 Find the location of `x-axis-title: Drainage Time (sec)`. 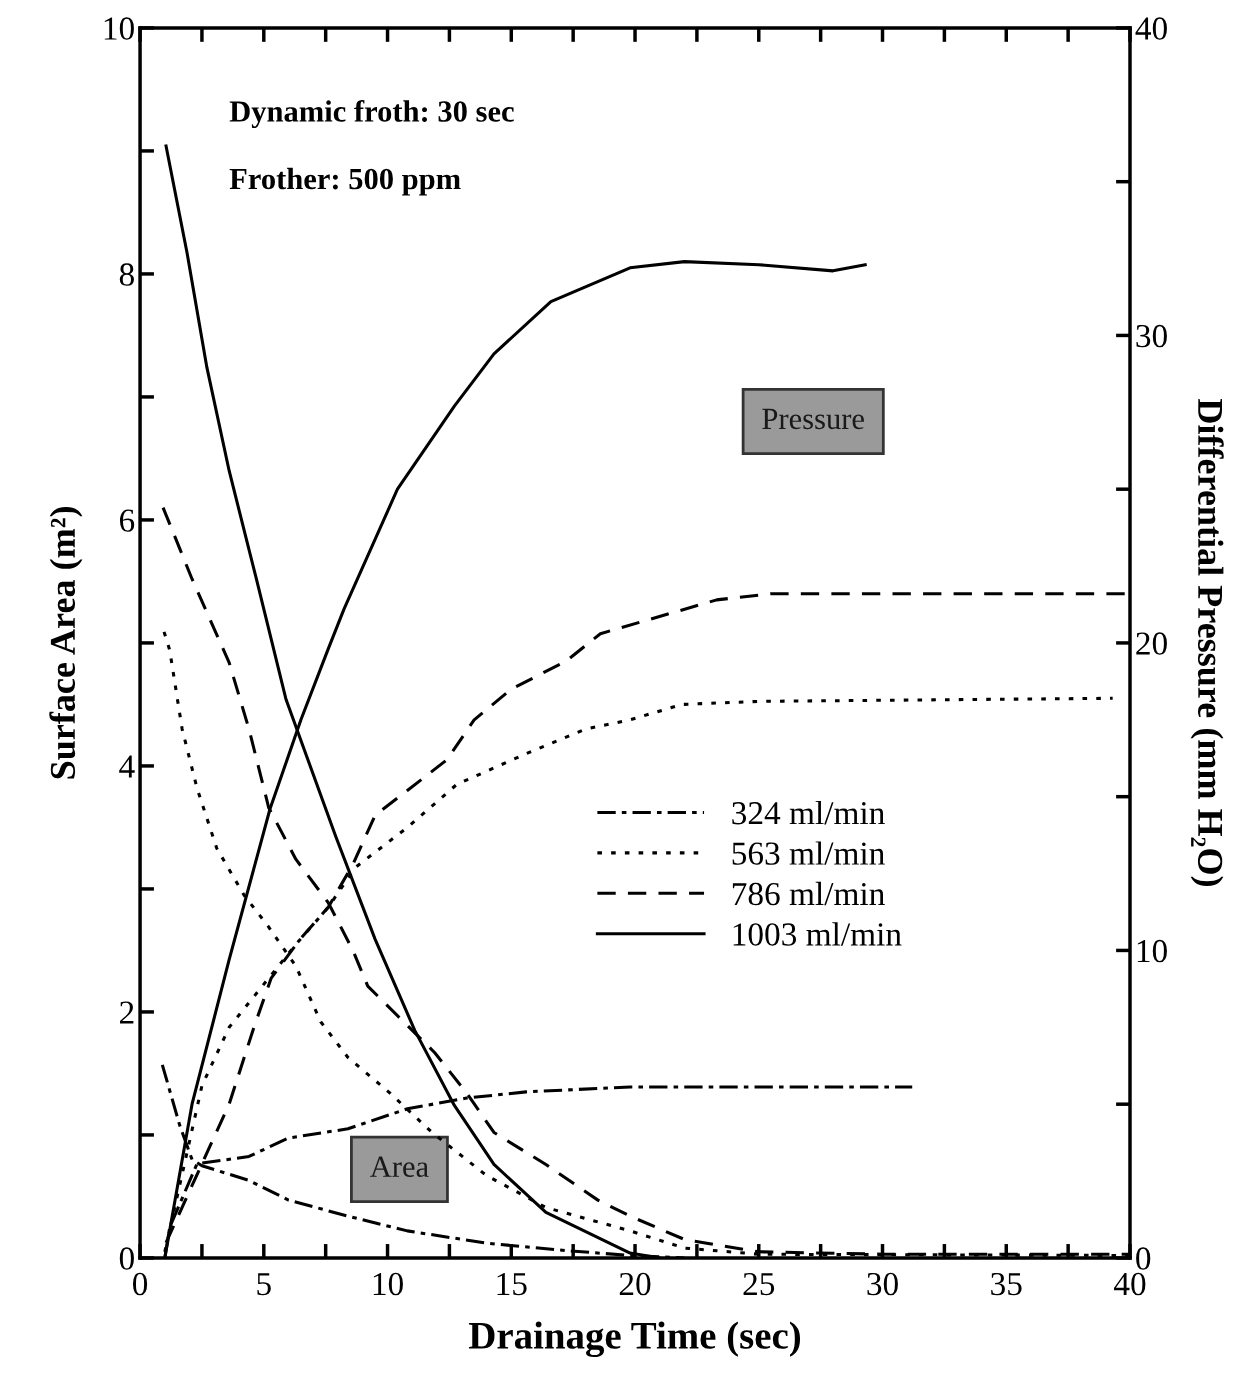

x-axis-title: Drainage Time (sec) is located at coordinates (635, 1339).